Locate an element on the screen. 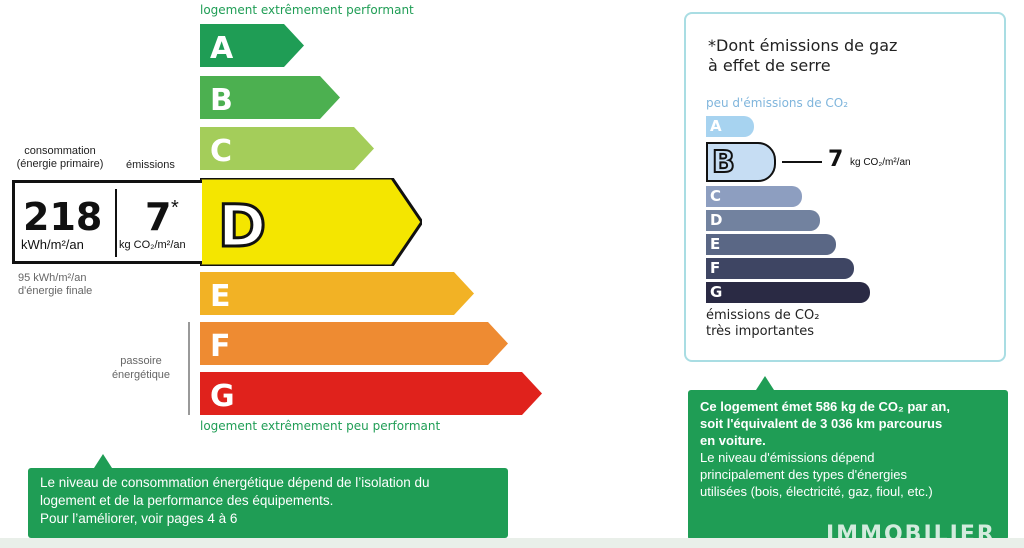  ges-bar-c: C is located at coordinates (754, 196).